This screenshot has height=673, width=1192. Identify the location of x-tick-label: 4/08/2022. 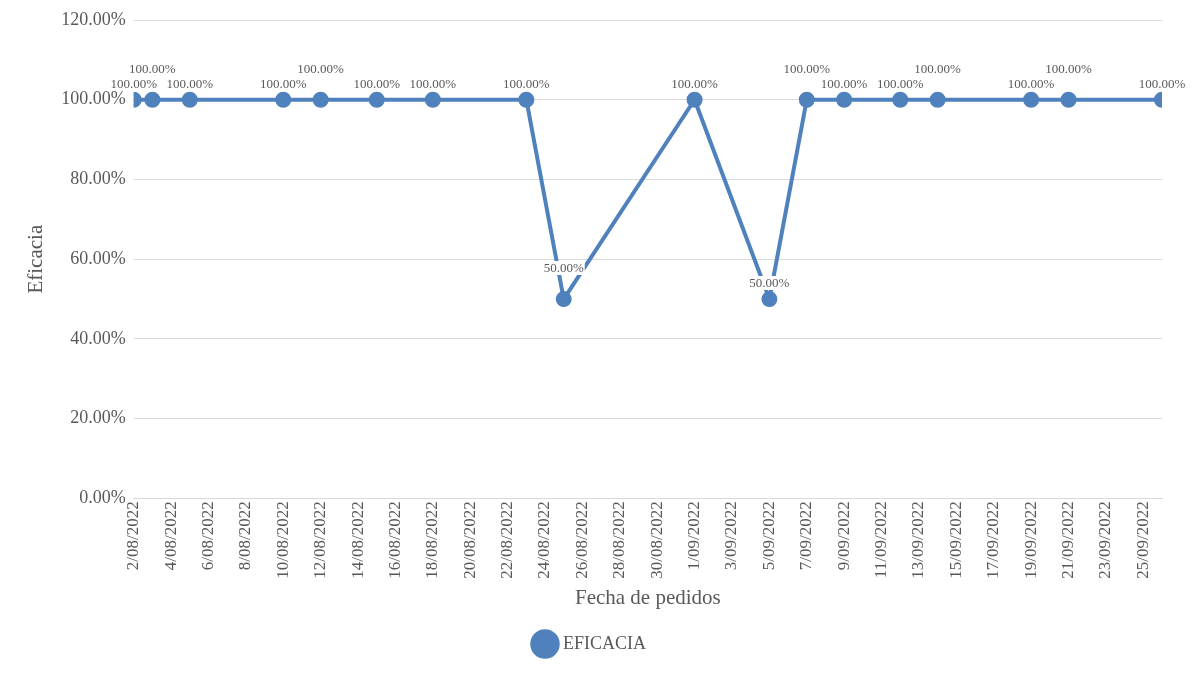
(170, 536).